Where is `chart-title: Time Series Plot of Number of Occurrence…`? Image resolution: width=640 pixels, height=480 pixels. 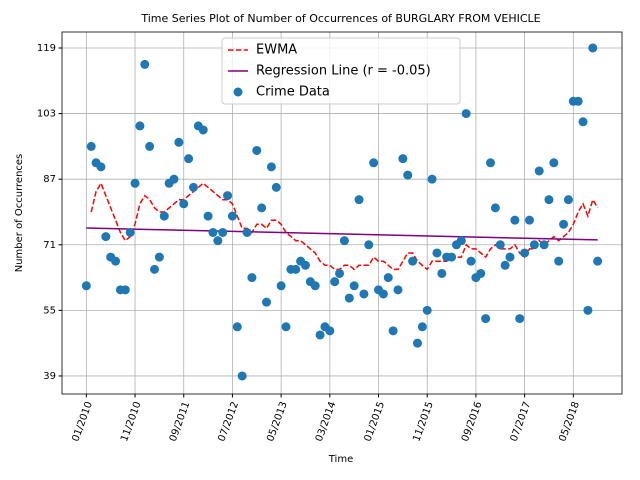
chart-title: Time Series Plot of Number of Occurrence… is located at coordinates (340, 18).